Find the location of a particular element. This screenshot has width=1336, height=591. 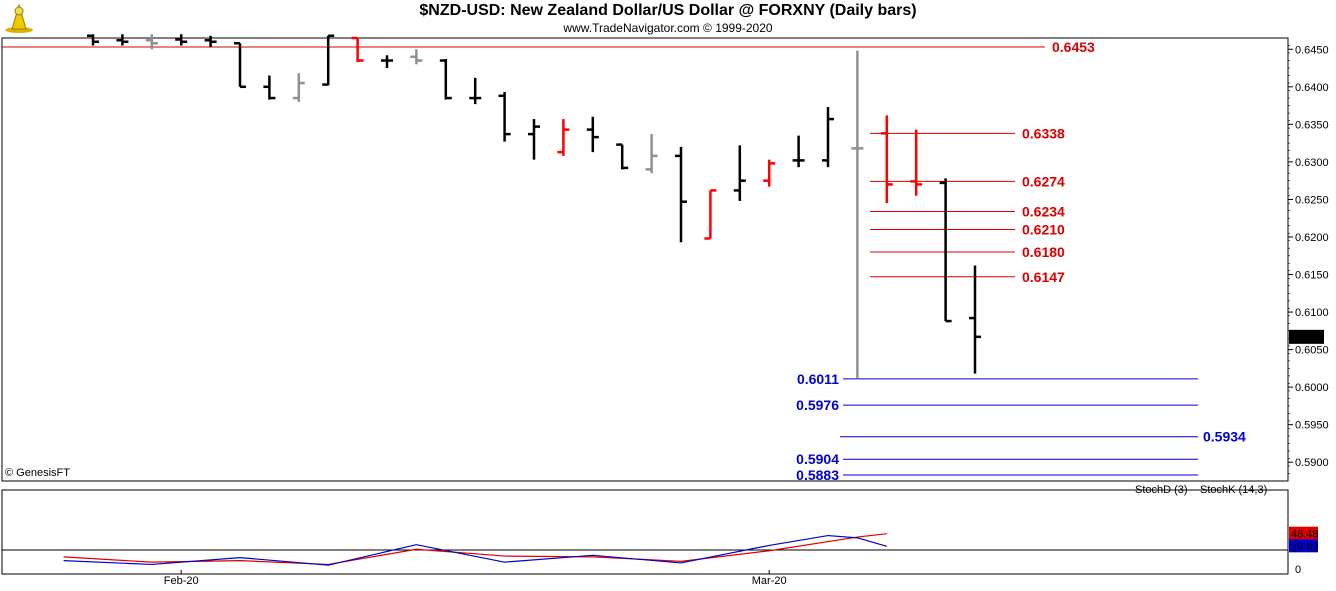

legend-stochk: StochK (14,3) is located at coordinates (1233, 490).